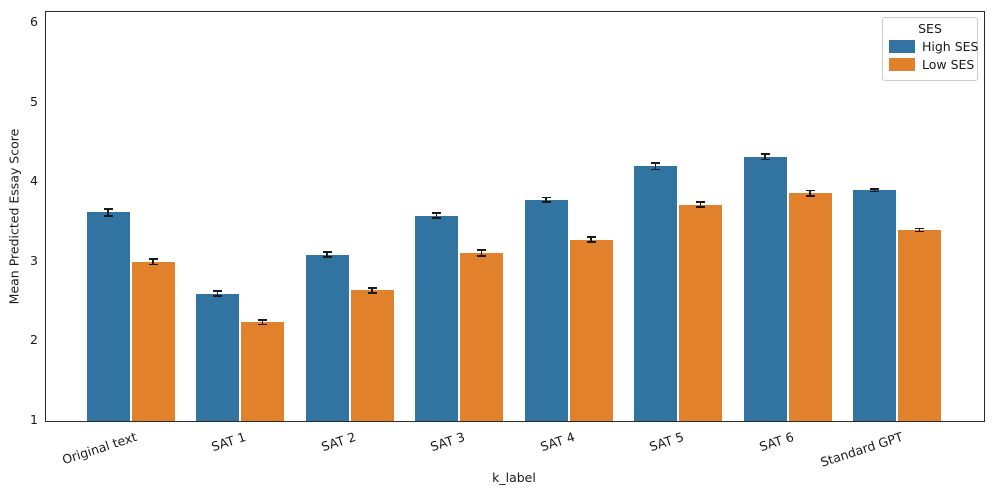 This screenshot has height=498, width=996. I want to click on errorbar-high-ses-standard-gpt, so click(874, 190).